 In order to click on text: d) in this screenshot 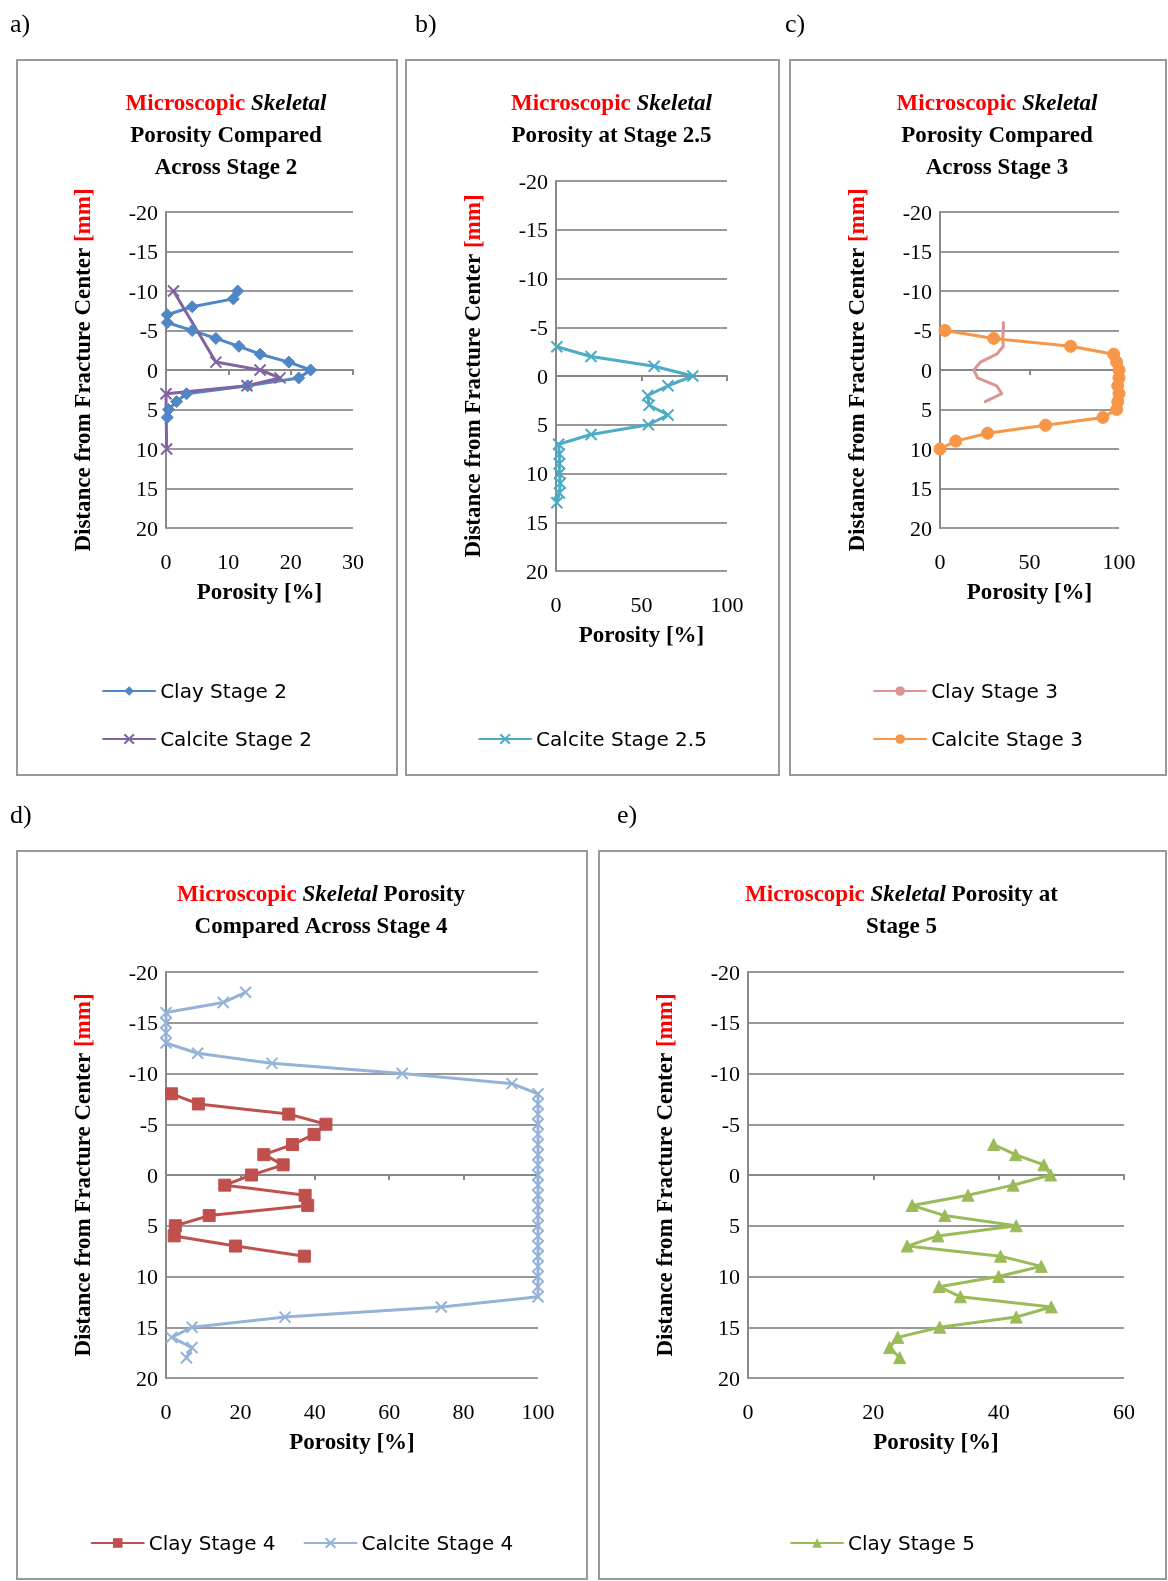, I will do `click(21, 815)`.